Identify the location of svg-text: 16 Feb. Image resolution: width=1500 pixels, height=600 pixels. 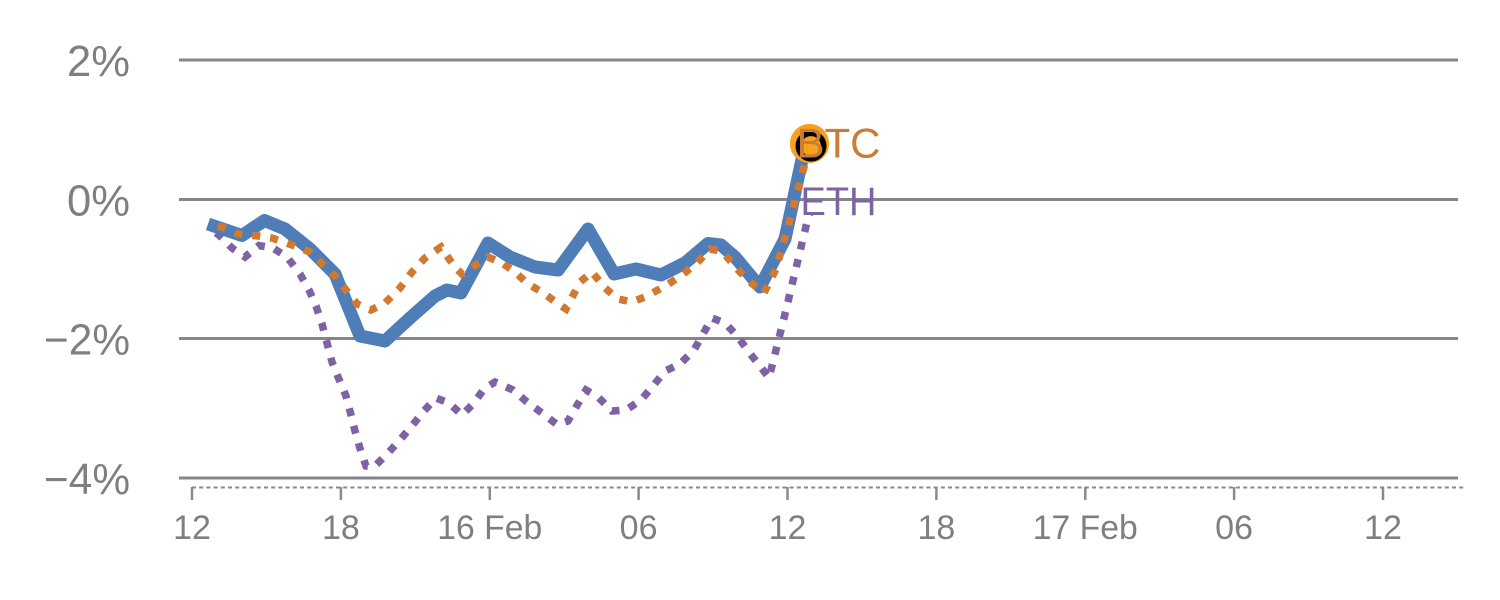
(489, 528).